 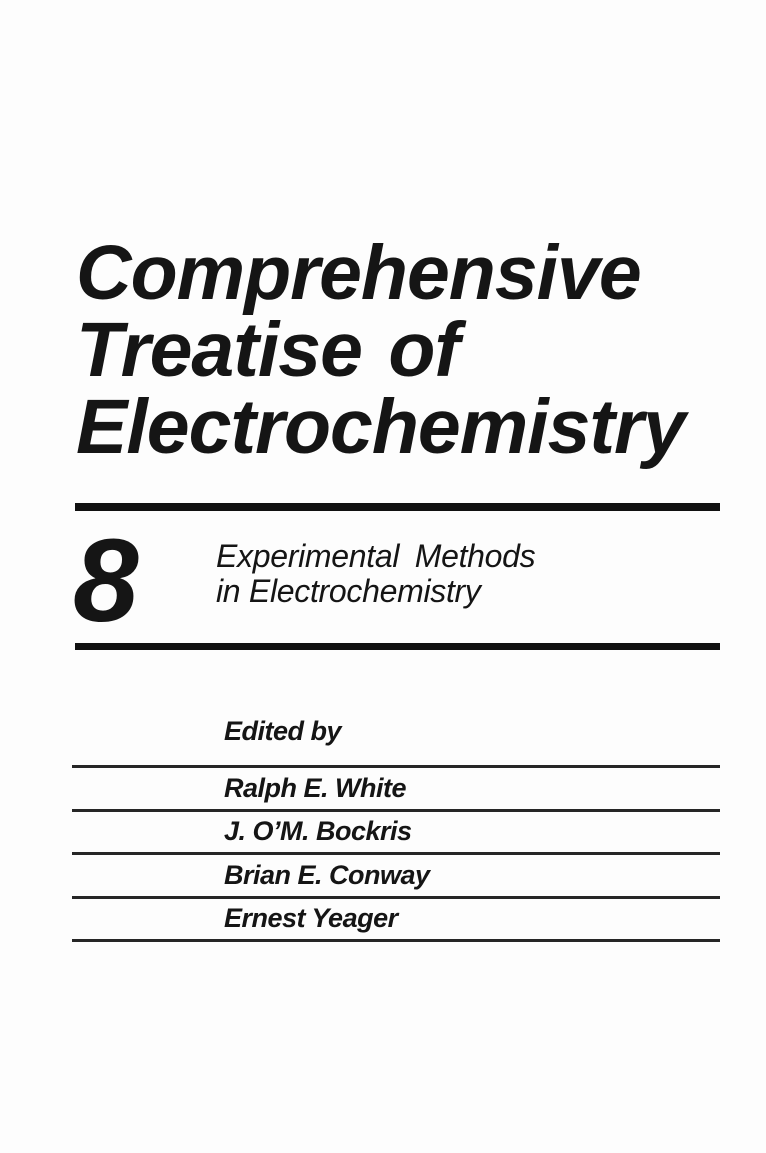 What do you see at coordinates (283, 731) in the screenshot?
I see `edited-by-label: Edited by` at bounding box center [283, 731].